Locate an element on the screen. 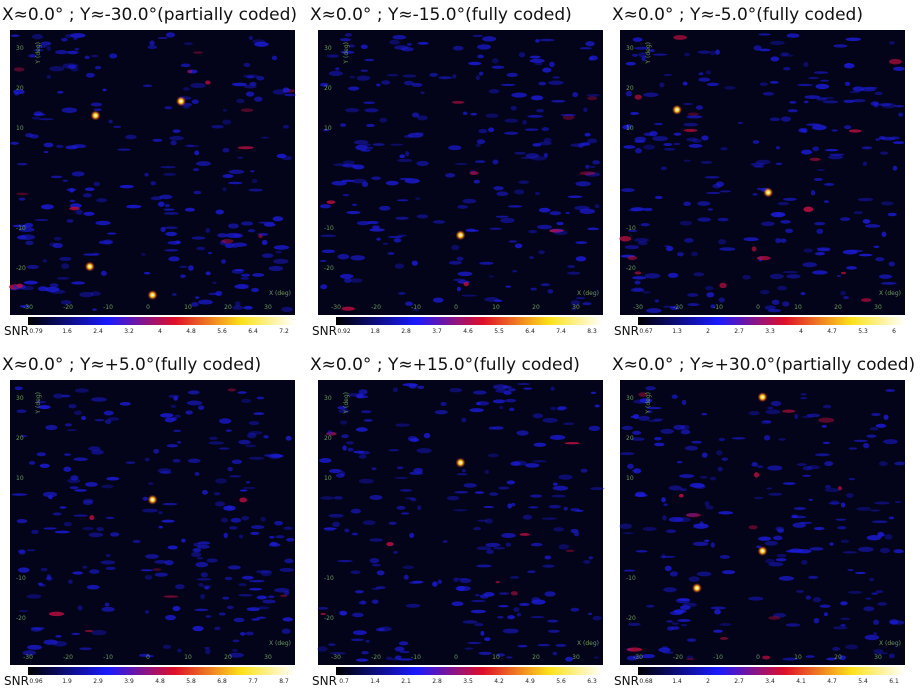  x-tick-label: 10 is located at coordinates (188, 307).